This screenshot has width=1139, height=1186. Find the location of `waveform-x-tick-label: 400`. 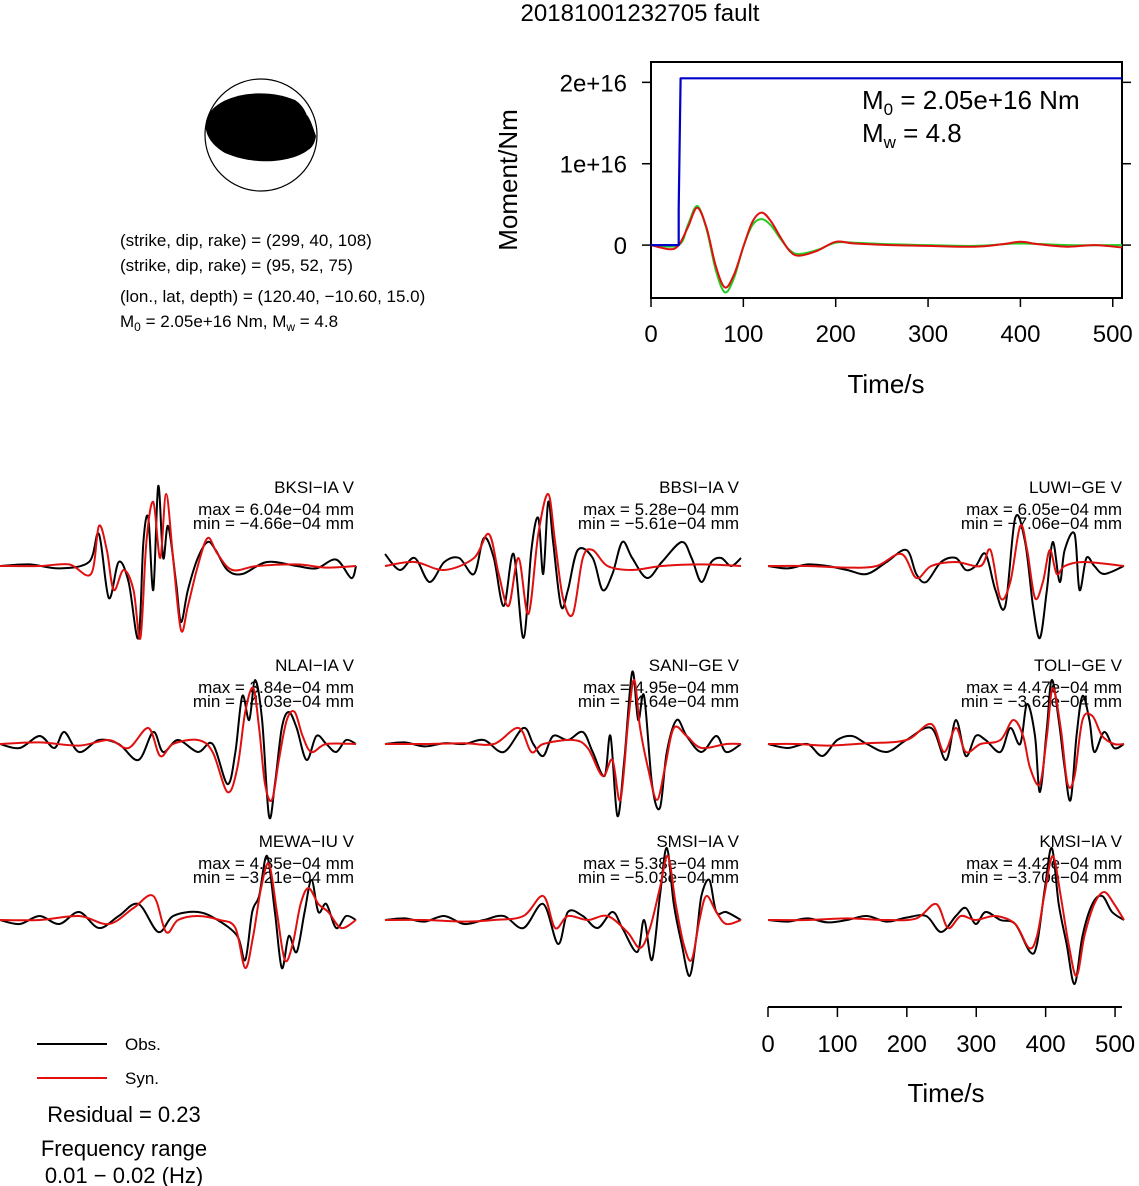

waveform-x-tick-label: 400 is located at coordinates (1046, 1044).